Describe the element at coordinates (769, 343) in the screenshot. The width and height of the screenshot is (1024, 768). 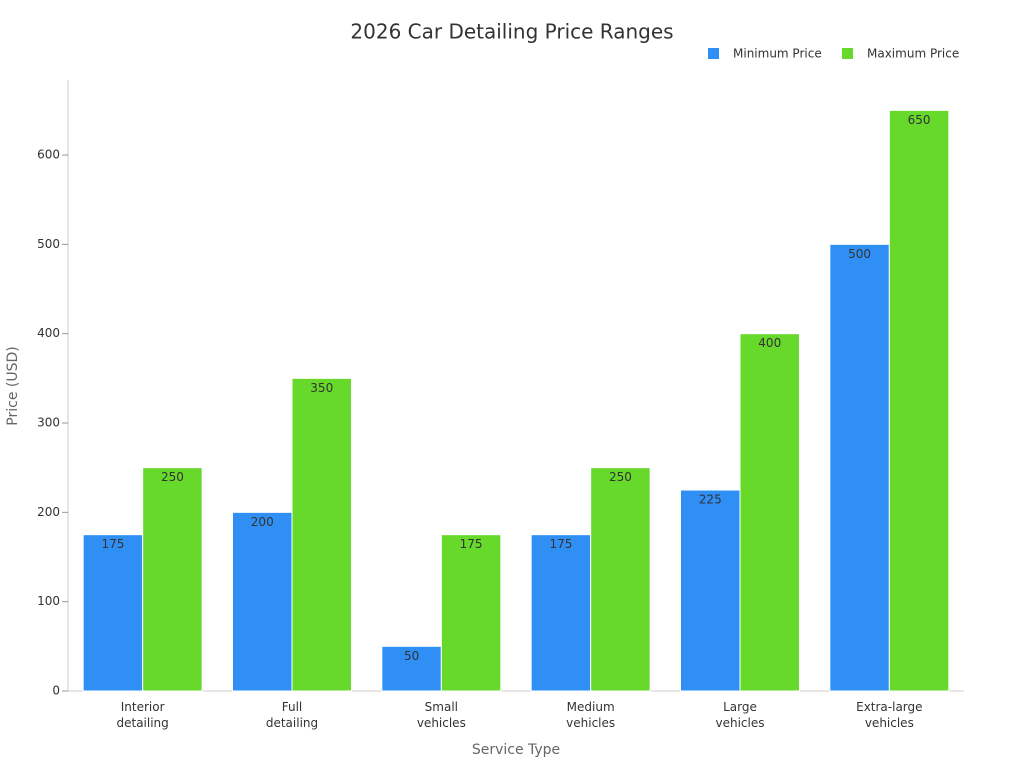
I see `data-label: 400` at that location.